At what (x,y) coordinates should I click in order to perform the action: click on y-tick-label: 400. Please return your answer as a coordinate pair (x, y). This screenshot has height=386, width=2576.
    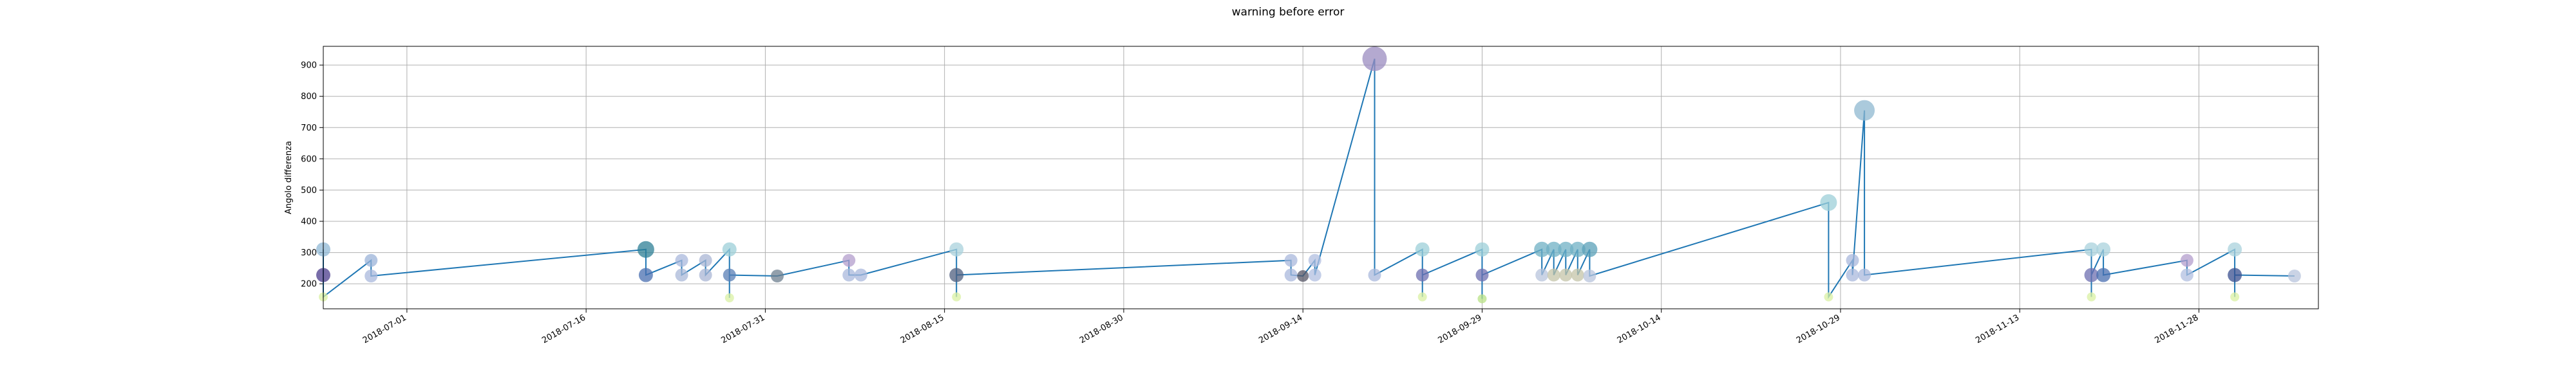
    Looking at the image, I should click on (309, 222).